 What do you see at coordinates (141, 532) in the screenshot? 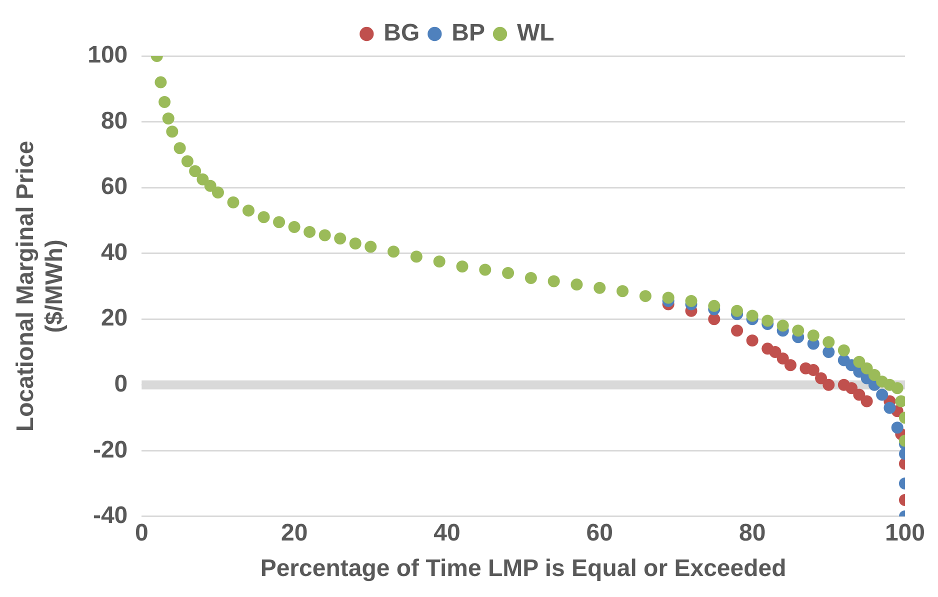
I see `x-tick-label: 0` at bounding box center [141, 532].